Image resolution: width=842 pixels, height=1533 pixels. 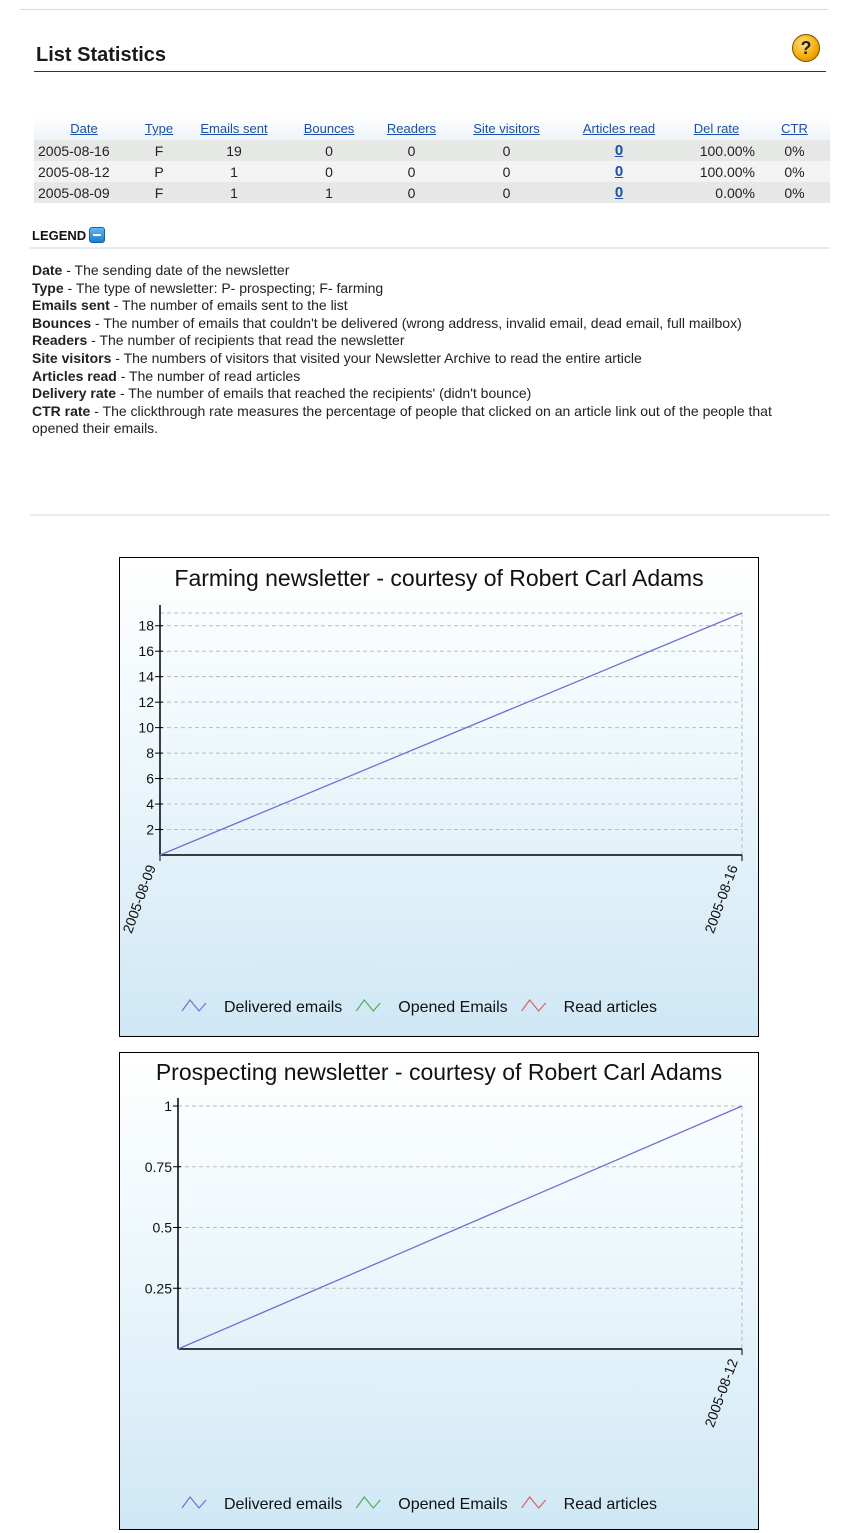 What do you see at coordinates (150, 804) in the screenshot?
I see `y-tick-label: 4` at bounding box center [150, 804].